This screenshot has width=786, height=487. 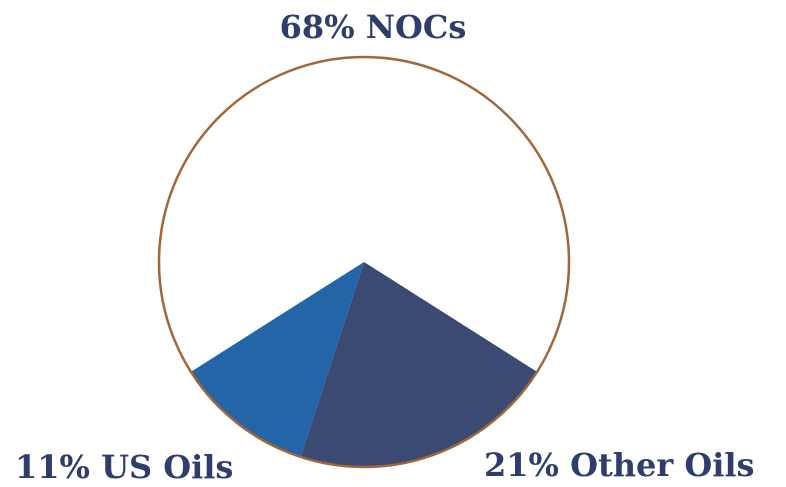 I want to click on label-nocs: 68% NOCs, so click(x=373, y=27).